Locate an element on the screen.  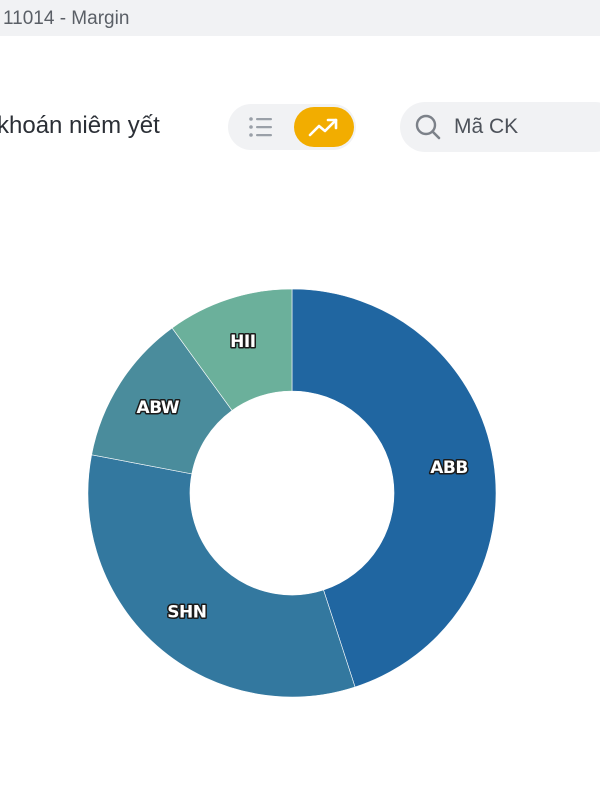
view-toggle is located at coordinates (292, 127).